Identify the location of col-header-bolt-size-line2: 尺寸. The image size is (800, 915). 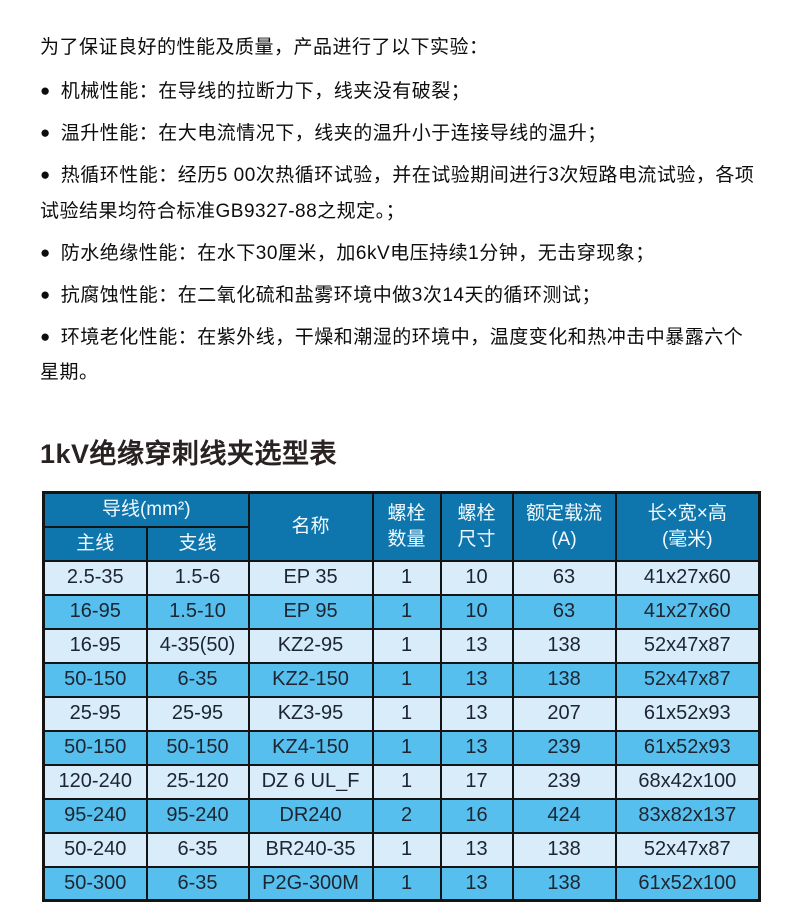
(476, 540).